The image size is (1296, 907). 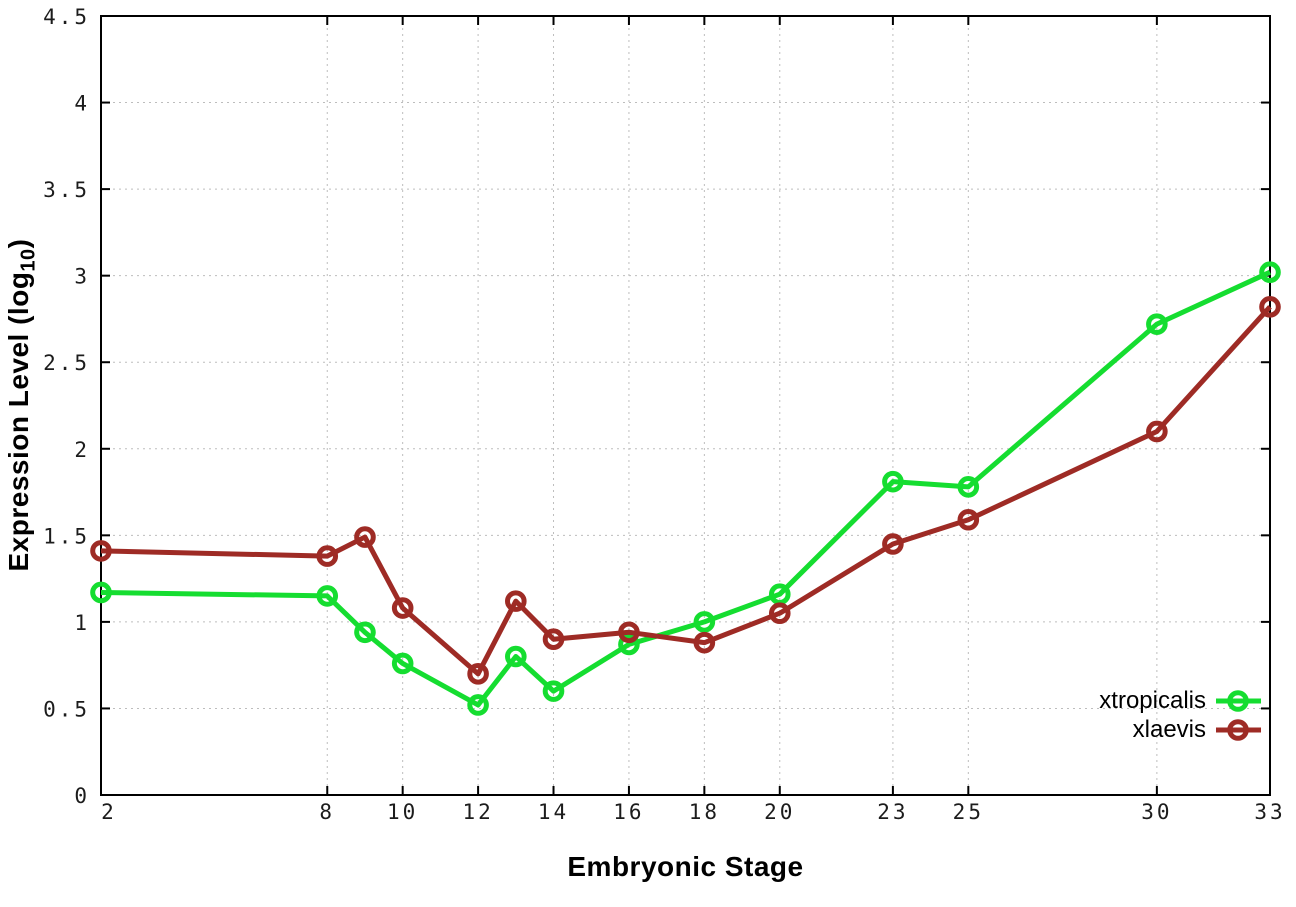 I want to click on y-tick-label: 0, so click(x=82, y=796).